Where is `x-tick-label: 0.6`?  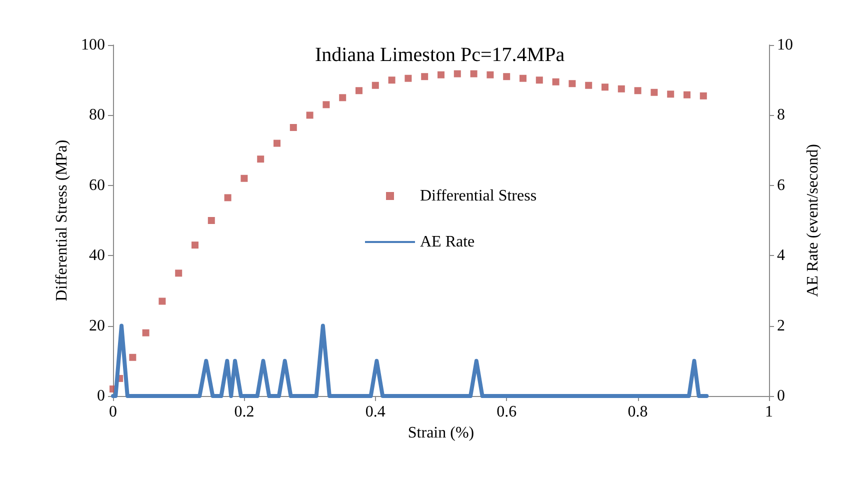
x-tick-label: 0.6 is located at coordinates (506, 412).